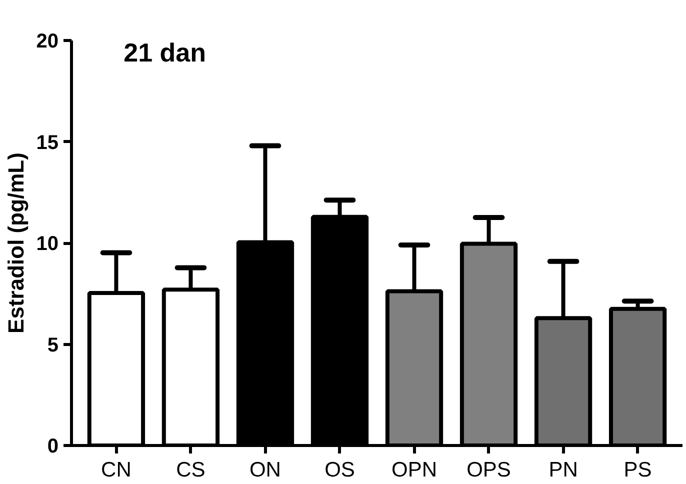  I want to click on x-tick-label: OPS, so click(488, 470).